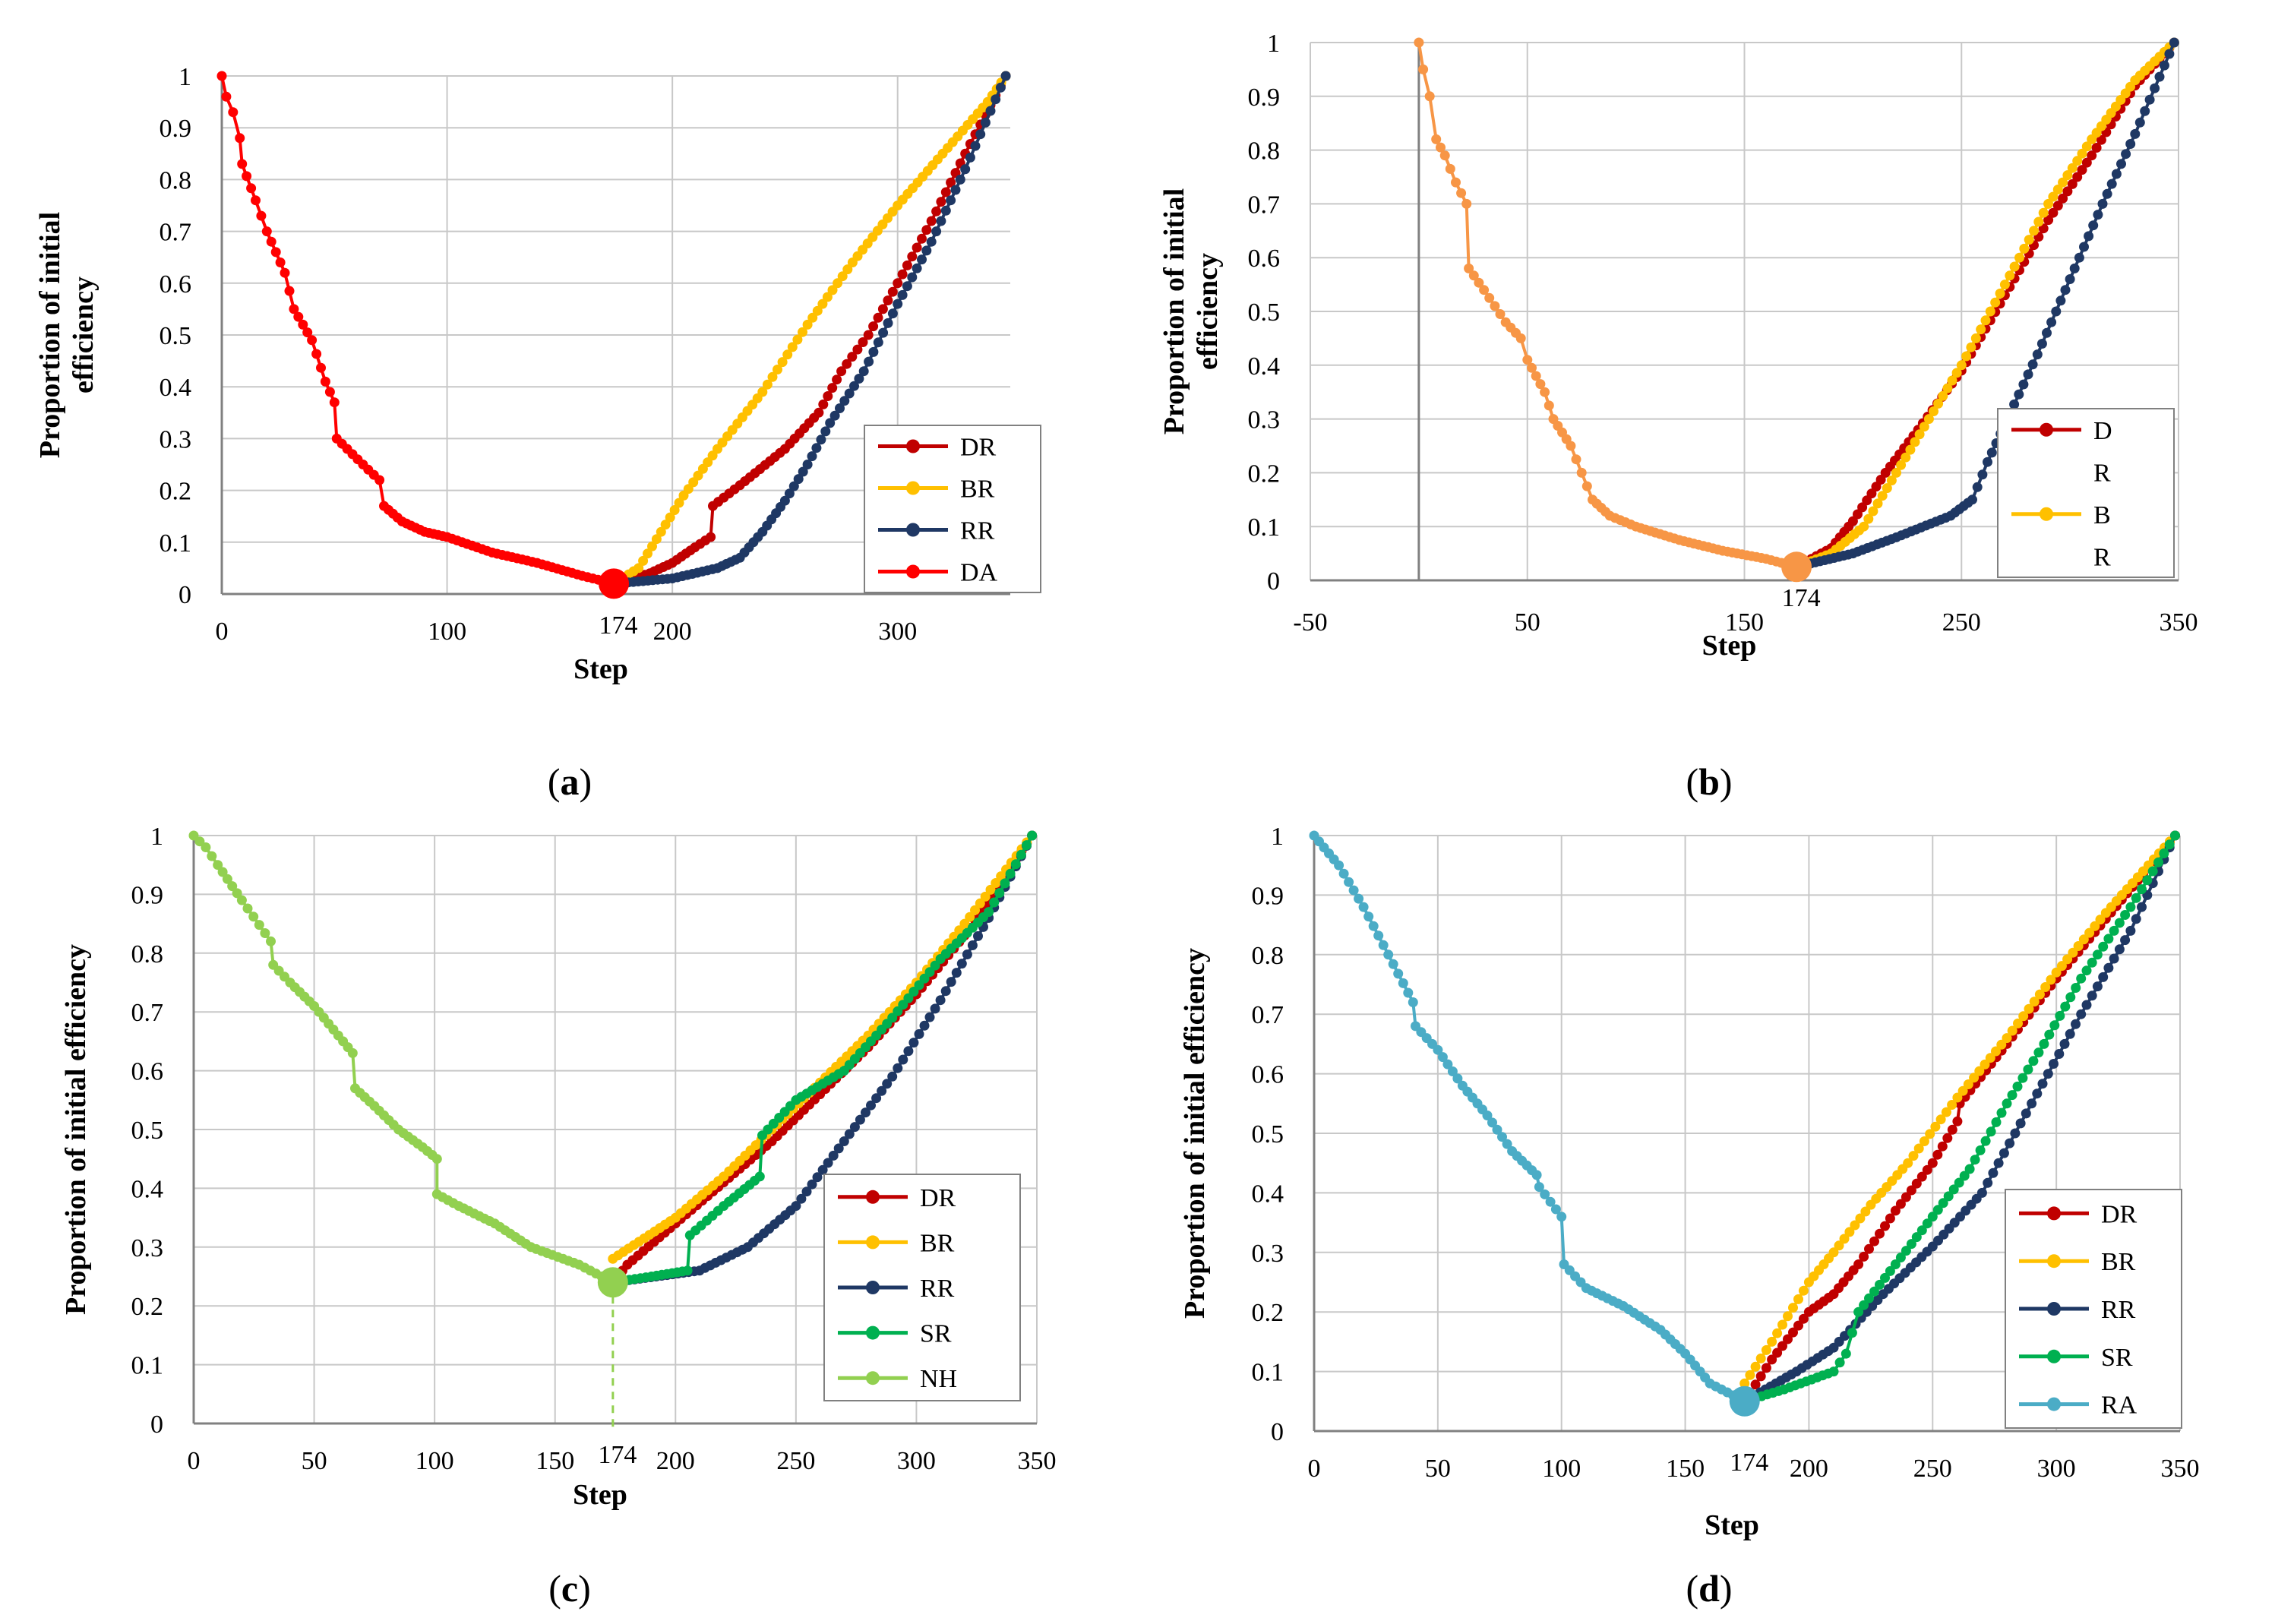  I want to click on x-axis-title: Step, so click(1732, 1525).